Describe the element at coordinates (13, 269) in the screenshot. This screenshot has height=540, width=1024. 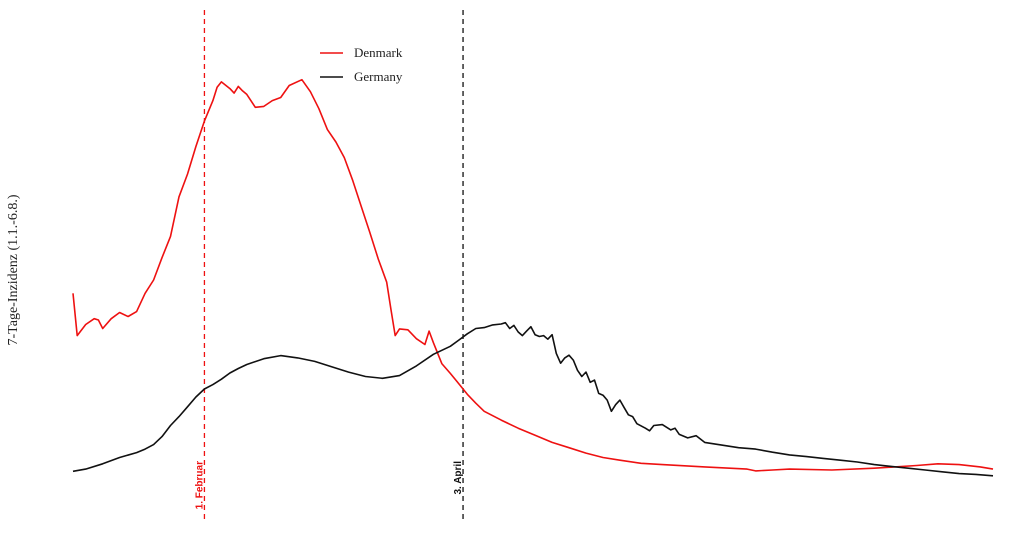
I see `y-axis-label: 7-Tage-Inzidenz (1.1.-6.8.)` at that location.